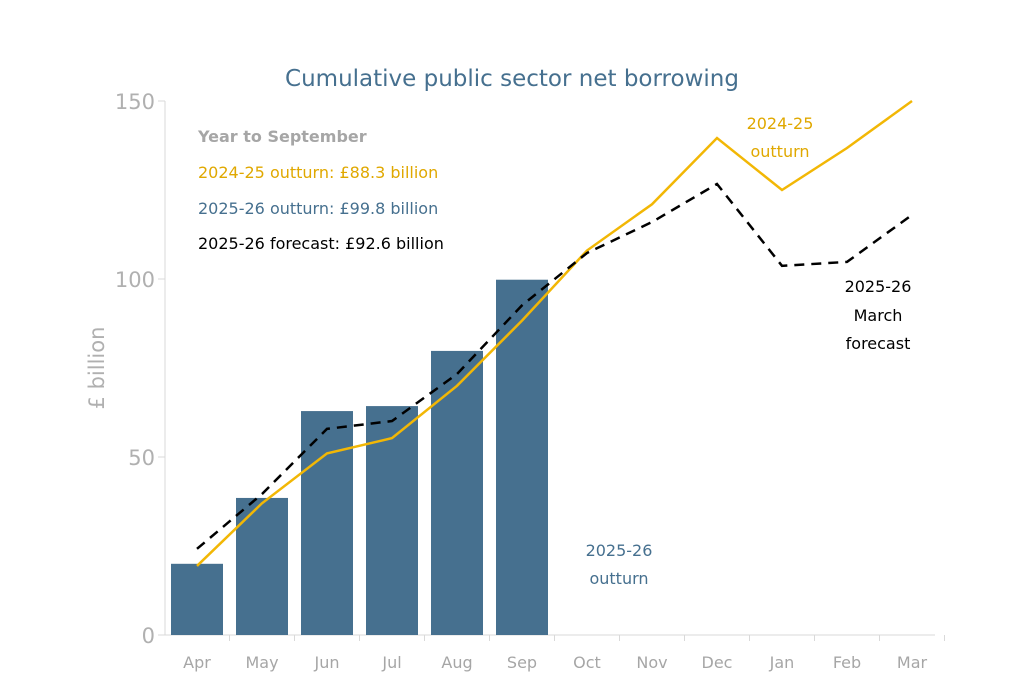 This screenshot has width=1024, height=683. What do you see at coordinates (522, 457) in the screenshot?
I see `bar-sep` at bounding box center [522, 457].